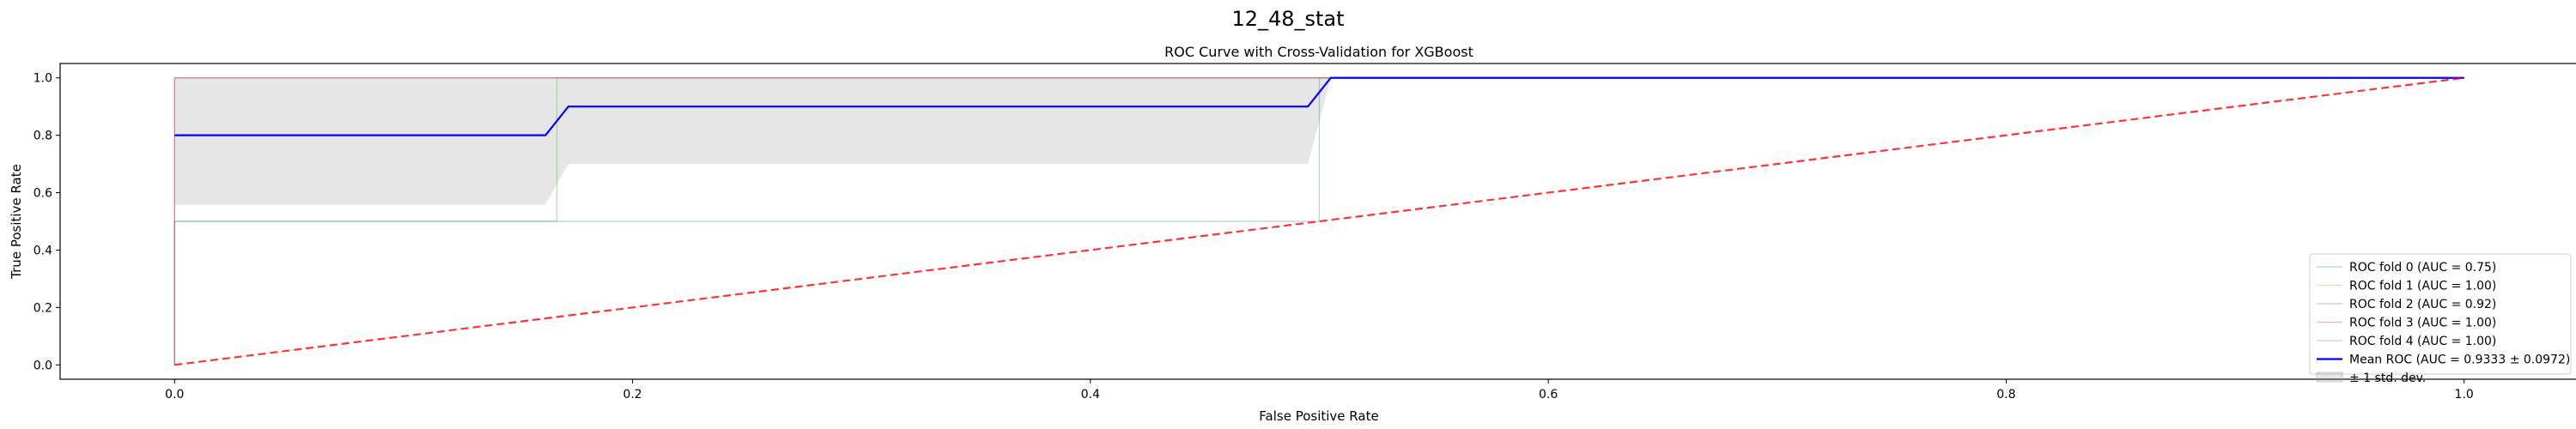  I want to click on y-tick-label: 0.4, so click(42, 250).